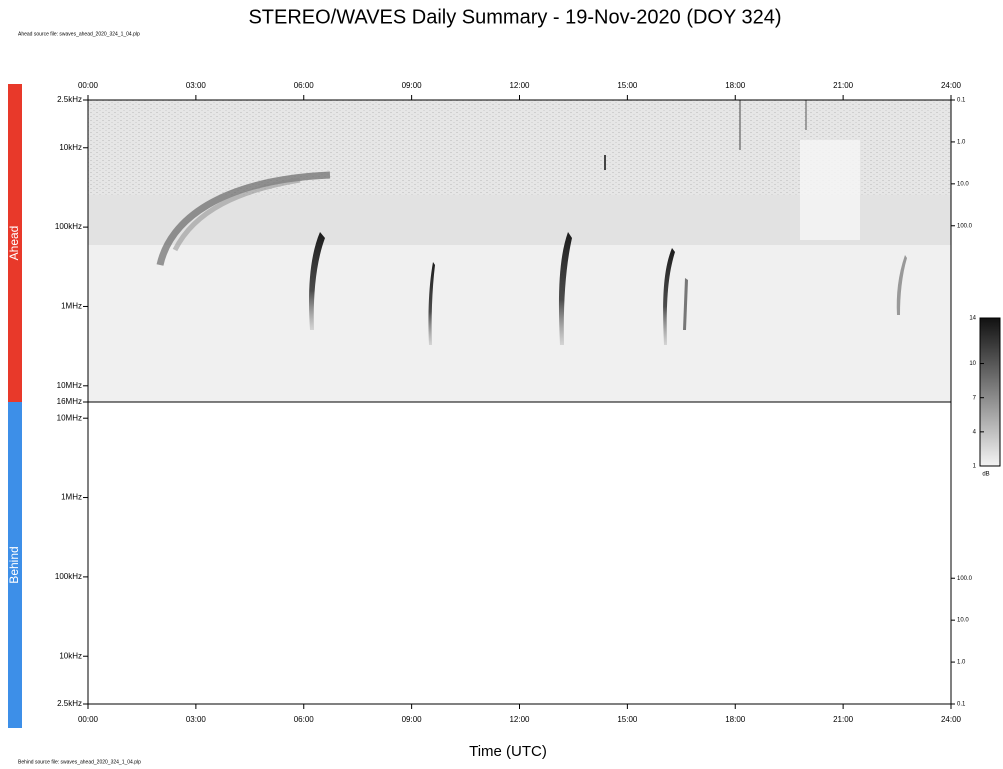 The image size is (1003, 769). Describe the element at coordinates (508, 751) in the screenshot. I see `x-axis-label: Time (UTC)` at that location.